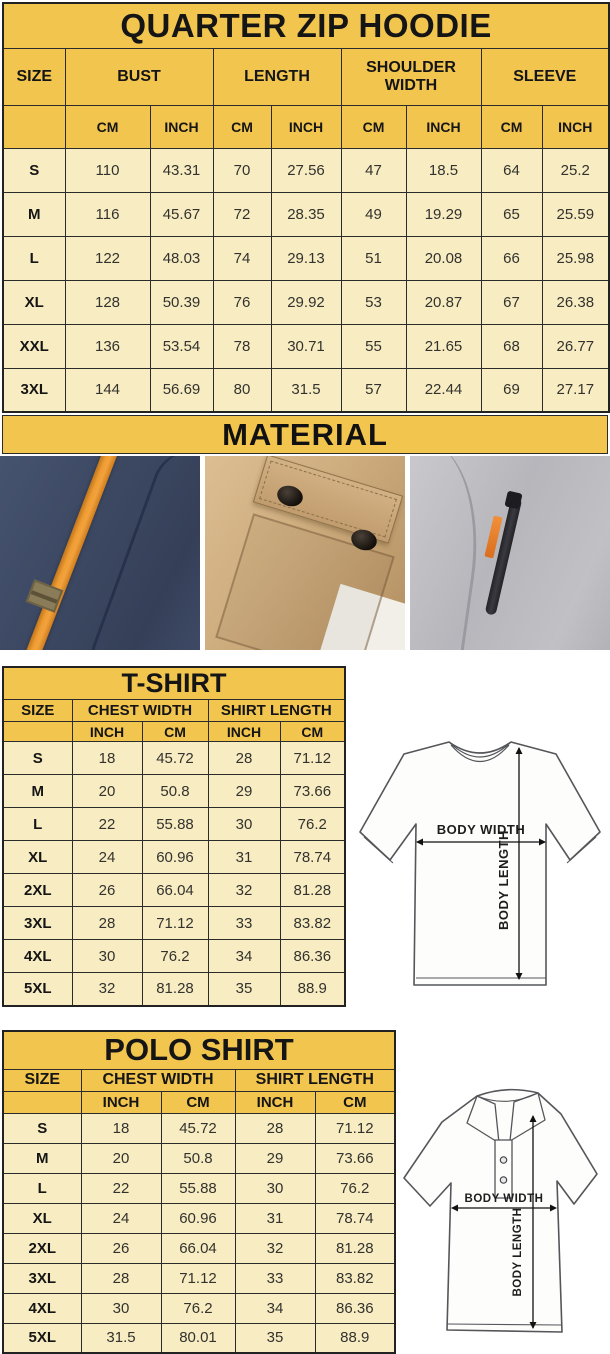  I want to click on size-cell: M, so click(42, 1158).